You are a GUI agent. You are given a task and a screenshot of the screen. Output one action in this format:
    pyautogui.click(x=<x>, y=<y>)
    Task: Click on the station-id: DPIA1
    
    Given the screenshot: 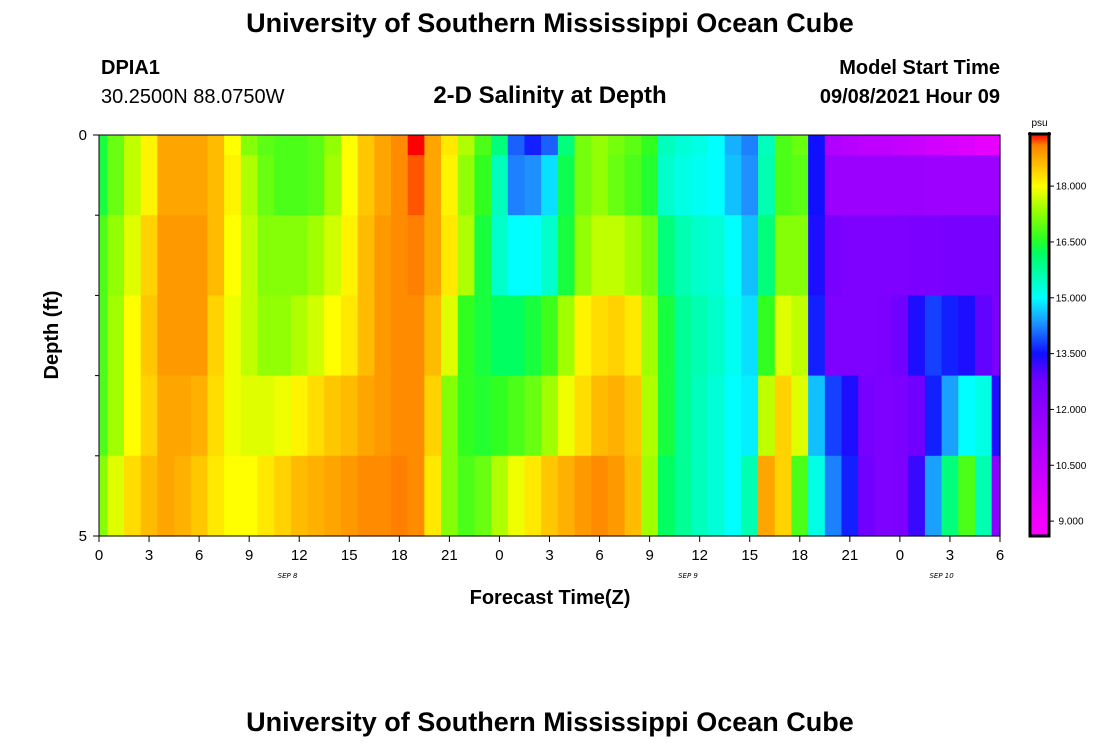 What is the action you would take?
    pyautogui.click(x=130, y=68)
    